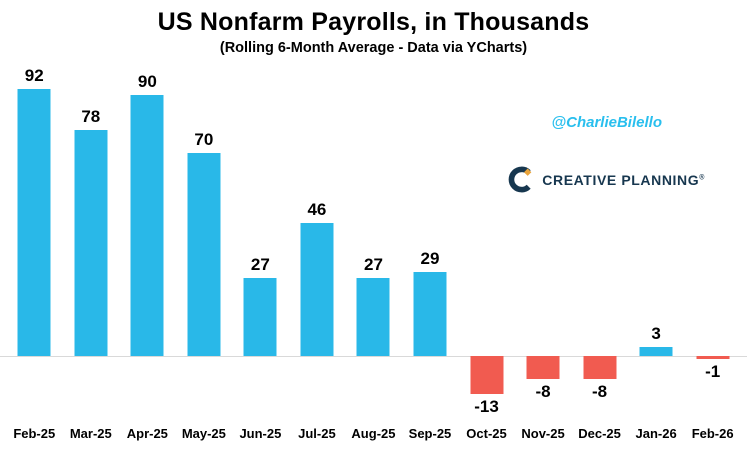 This screenshot has width=747, height=467. I want to click on bar-value-label: -13, so click(486, 406).